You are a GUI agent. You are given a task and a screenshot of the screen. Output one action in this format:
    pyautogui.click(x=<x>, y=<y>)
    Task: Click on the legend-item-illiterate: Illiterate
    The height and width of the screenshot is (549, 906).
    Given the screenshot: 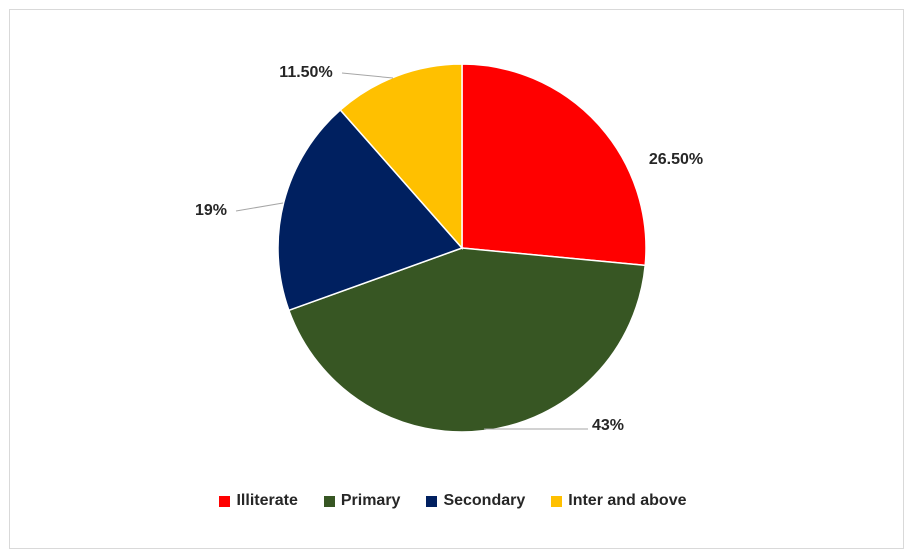 What is the action you would take?
    pyautogui.click(x=258, y=501)
    